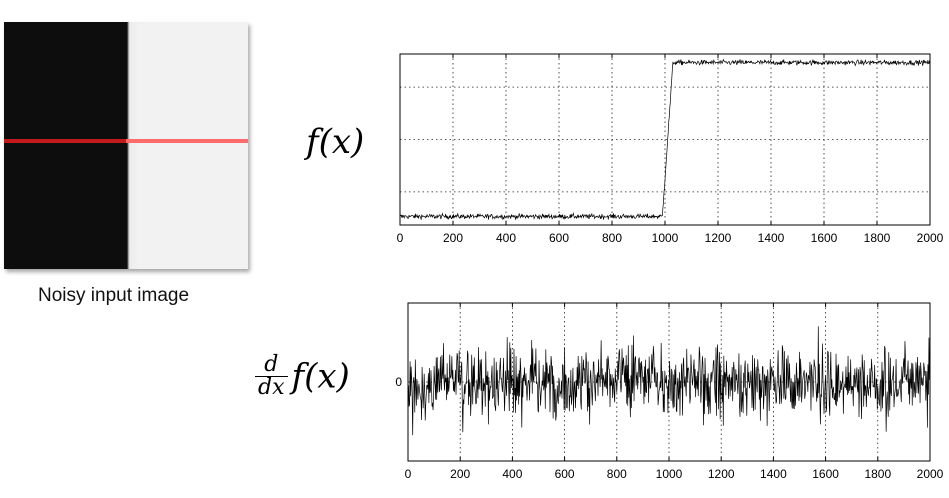 This screenshot has width=949, height=498. I want to click on chart2-xtick-label-1600: 1600, so click(825, 474).